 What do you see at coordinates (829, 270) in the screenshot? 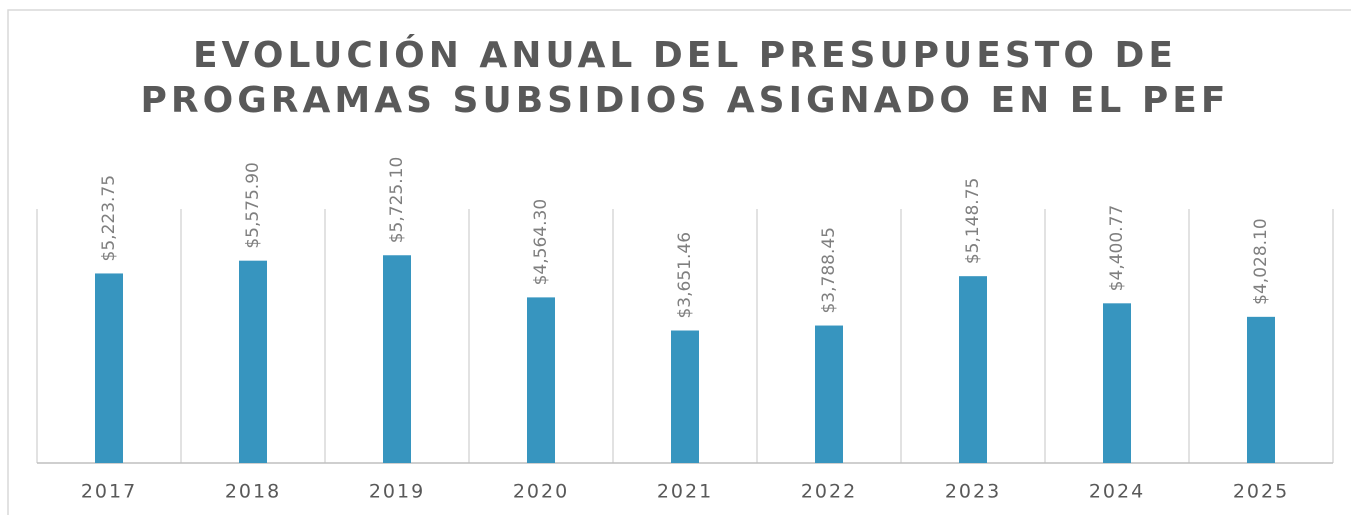
I see `data-label: $3,788.45` at bounding box center [829, 270].